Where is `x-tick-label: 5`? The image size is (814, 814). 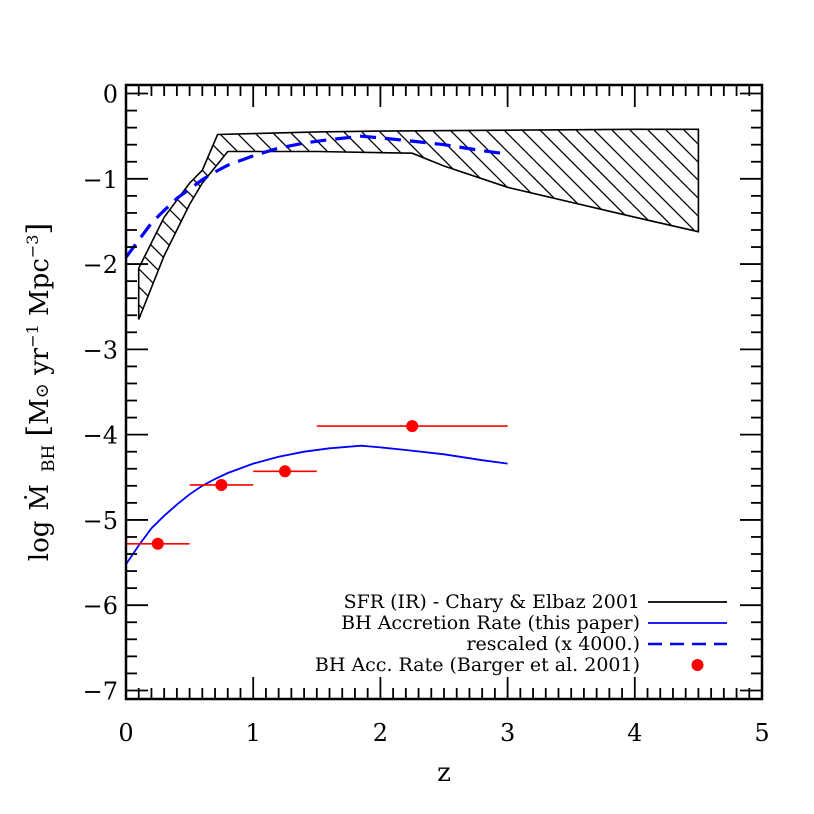 x-tick-label: 5 is located at coordinates (761, 733).